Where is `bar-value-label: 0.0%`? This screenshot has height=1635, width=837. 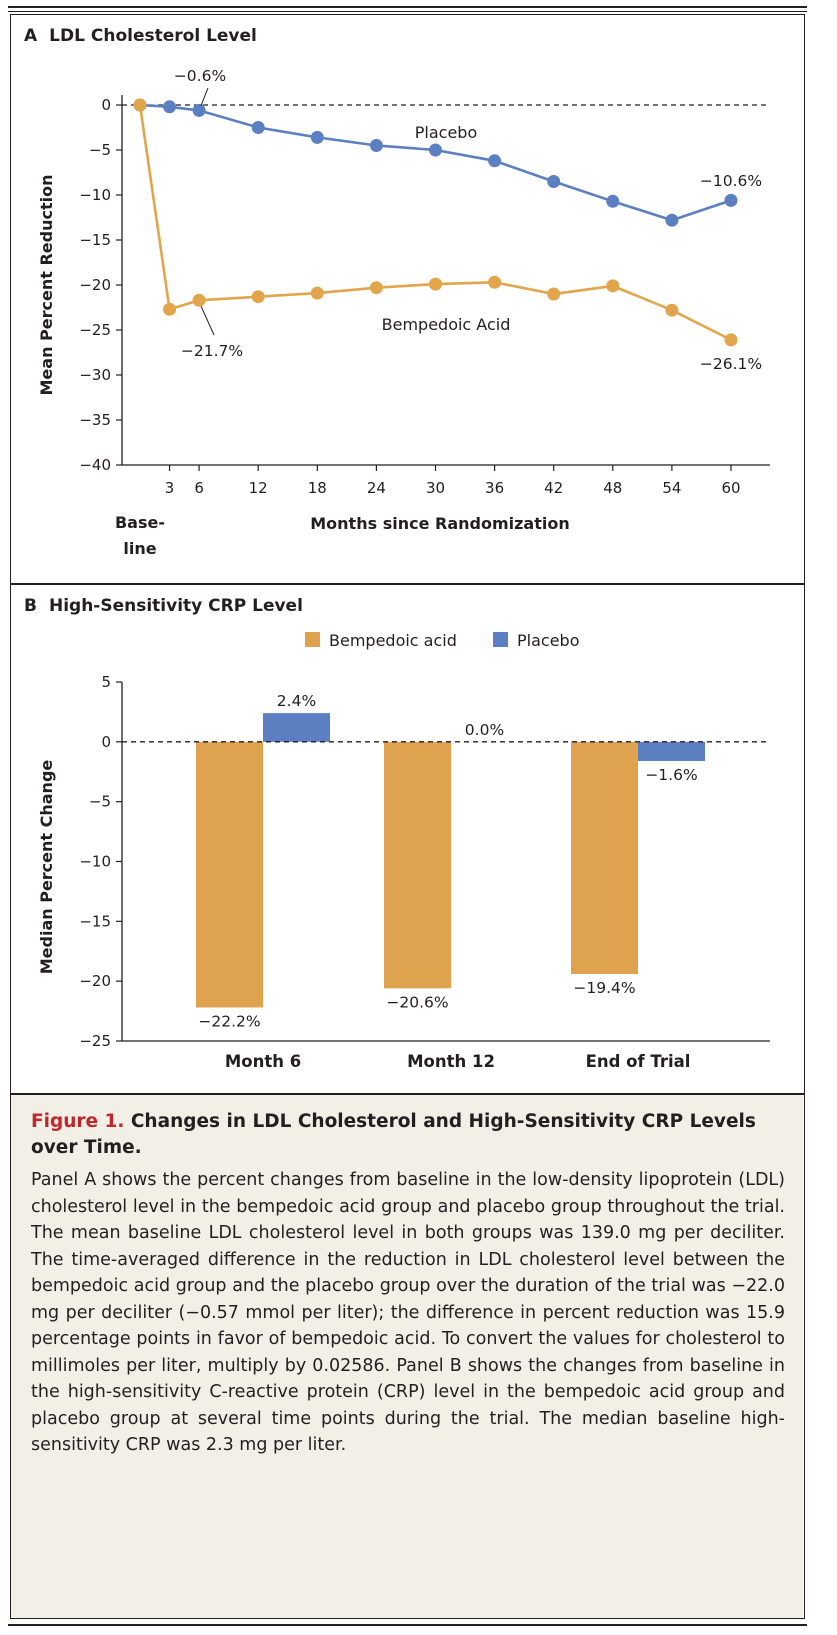 bar-value-label: 0.0% is located at coordinates (484, 730).